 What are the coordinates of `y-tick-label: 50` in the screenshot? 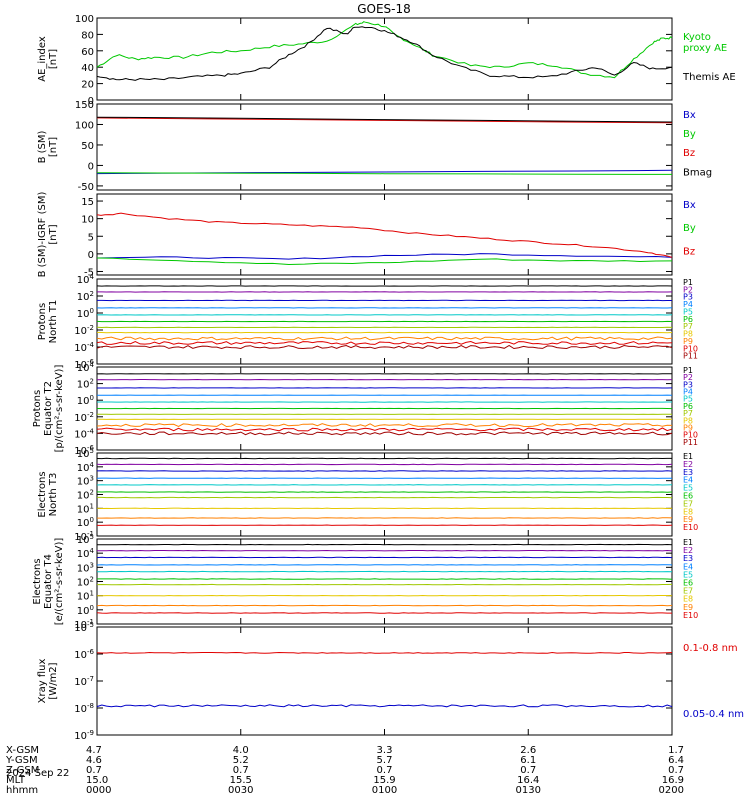 It's located at (87, 146).